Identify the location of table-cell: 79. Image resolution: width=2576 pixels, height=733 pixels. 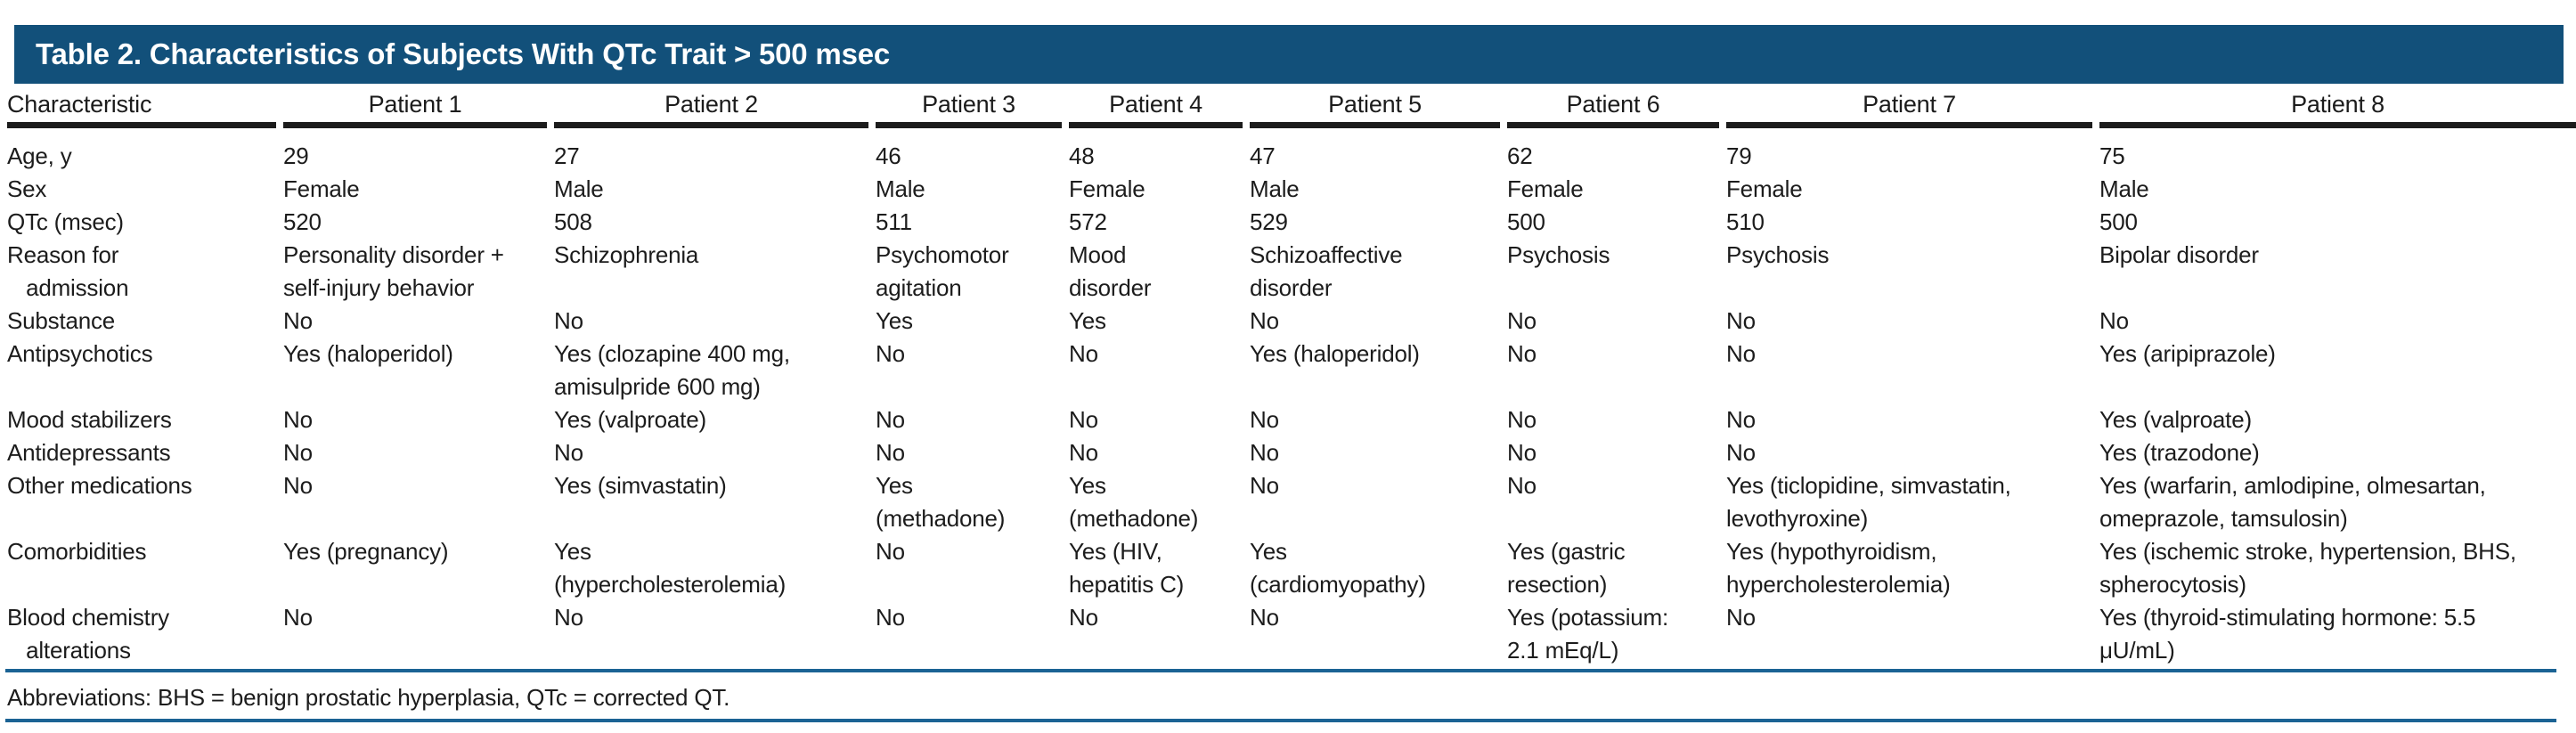
(1739, 156).